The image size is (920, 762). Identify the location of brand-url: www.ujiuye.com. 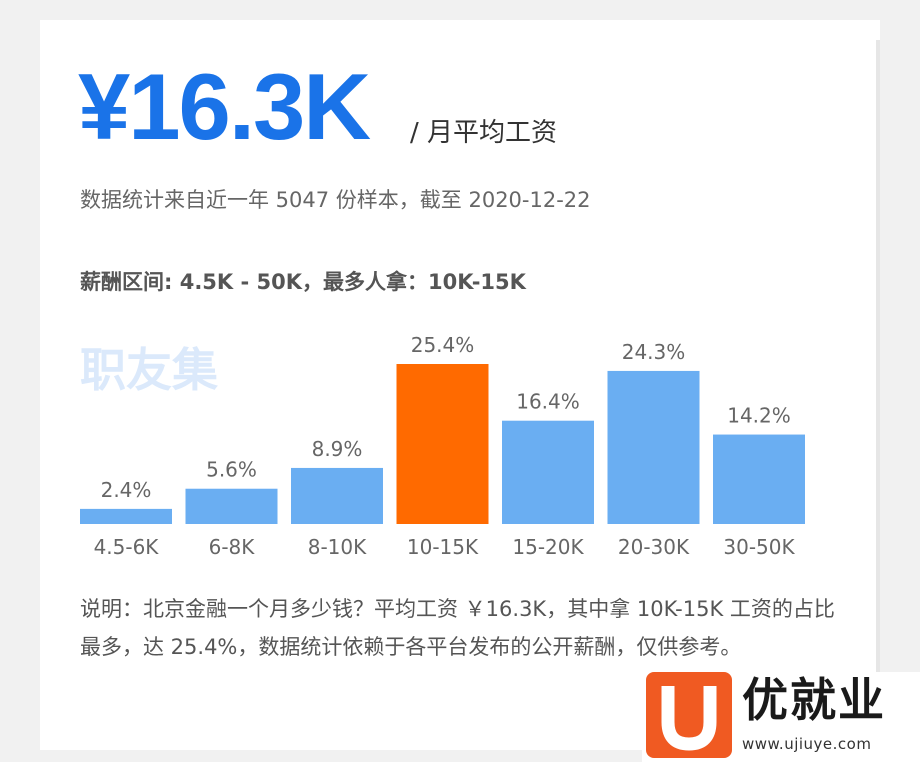
(807, 744).